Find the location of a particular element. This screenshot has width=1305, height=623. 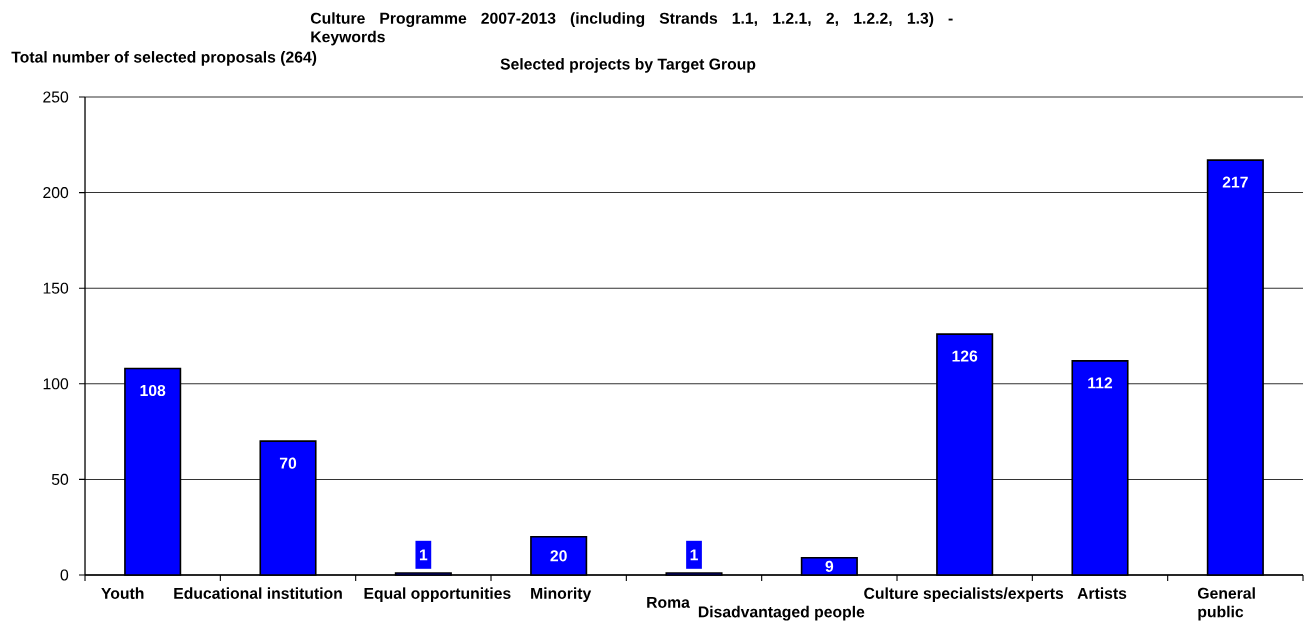

x-tick-label: Disadvantaged people is located at coordinates (781, 613).